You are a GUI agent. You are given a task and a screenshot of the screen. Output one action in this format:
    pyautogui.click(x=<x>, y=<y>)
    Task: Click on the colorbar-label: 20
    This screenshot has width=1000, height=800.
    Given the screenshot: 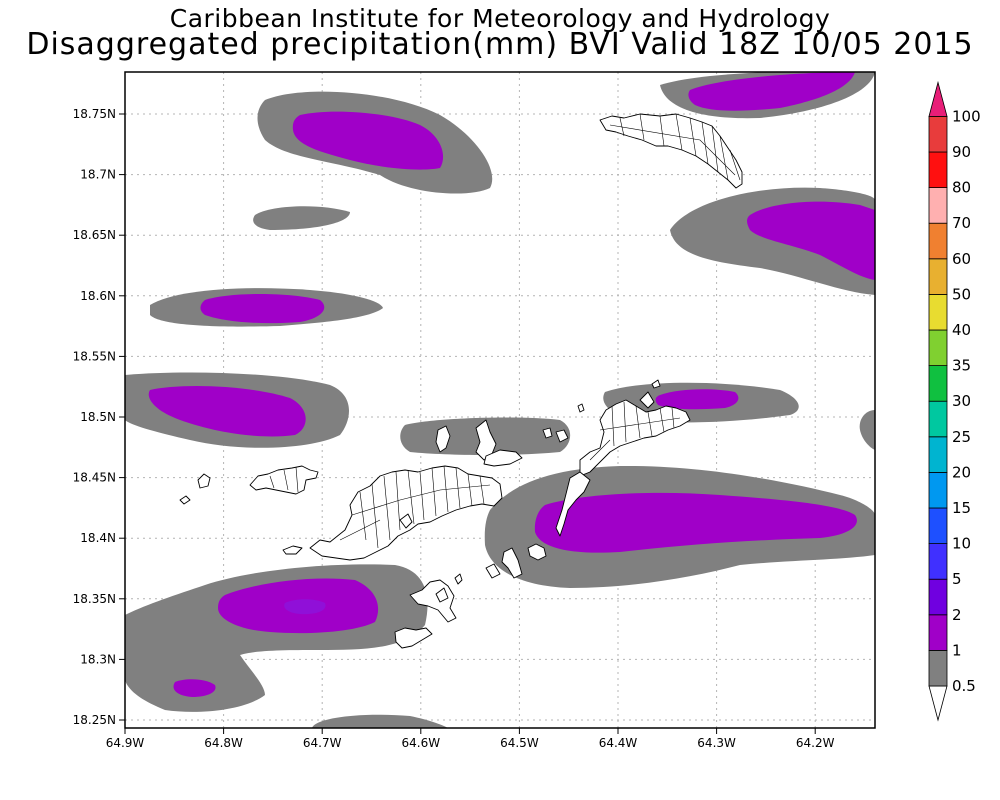 What is the action you would take?
    pyautogui.click(x=961, y=472)
    